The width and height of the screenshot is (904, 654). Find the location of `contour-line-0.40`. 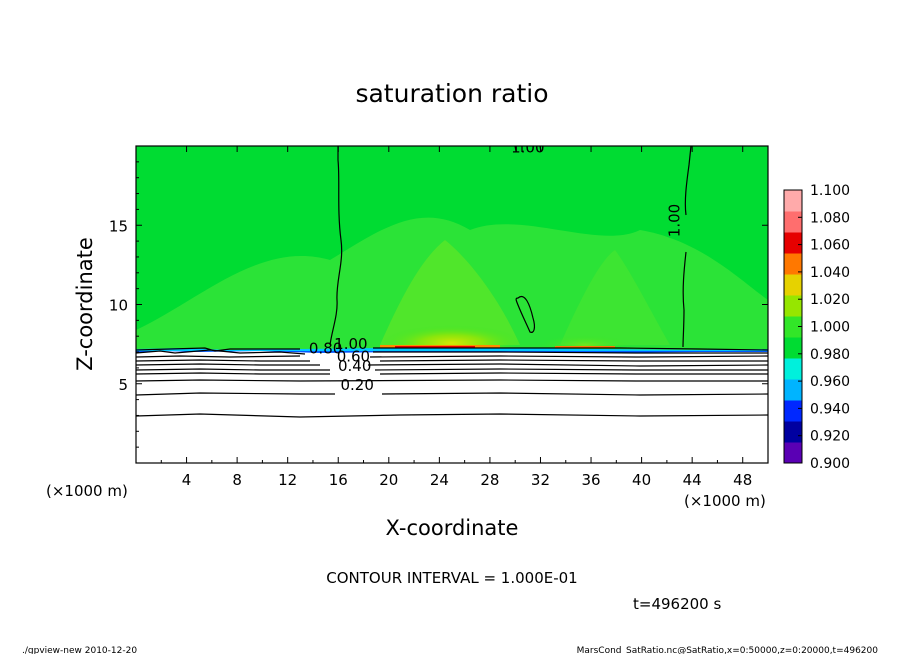

contour-line-0.40 is located at coordinates (452, 373).